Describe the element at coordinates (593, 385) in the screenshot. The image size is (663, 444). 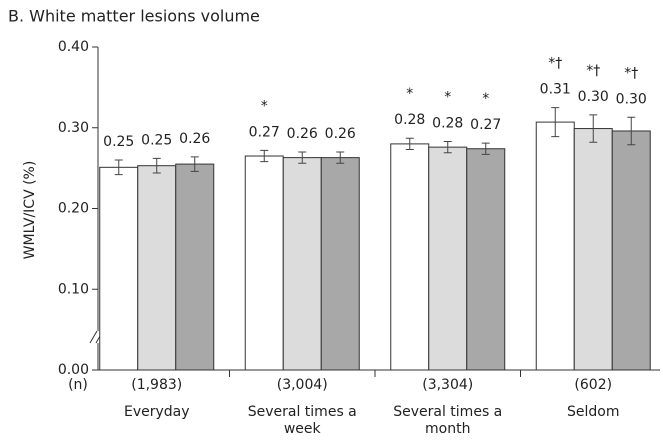
I see `n-value: (602)` at that location.